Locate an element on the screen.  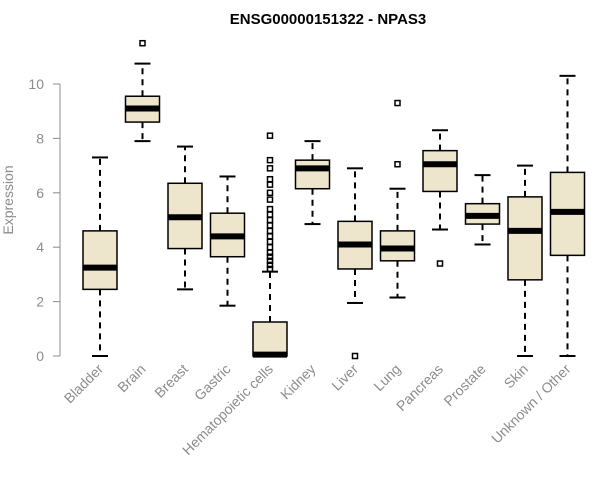
y-tick-label: 2 is located at coordinates (40, 302).